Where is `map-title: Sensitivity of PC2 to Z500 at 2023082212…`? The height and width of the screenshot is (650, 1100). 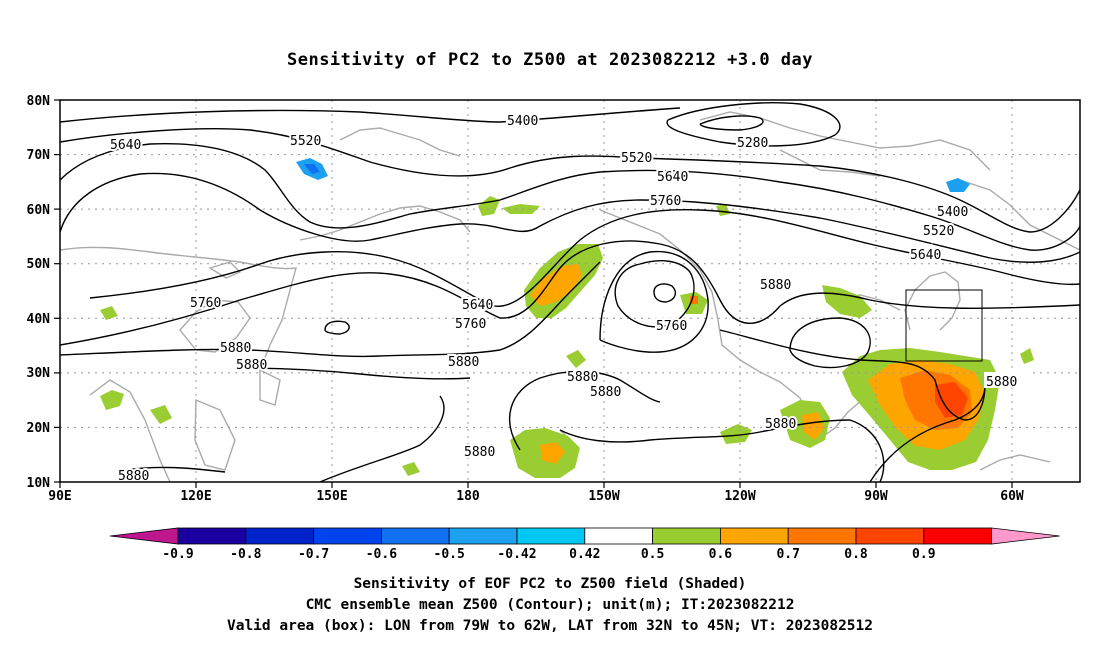 map-title: Sensitivity of PC2 to Z500 at 2023082212… is located at coordinates (549, 60).